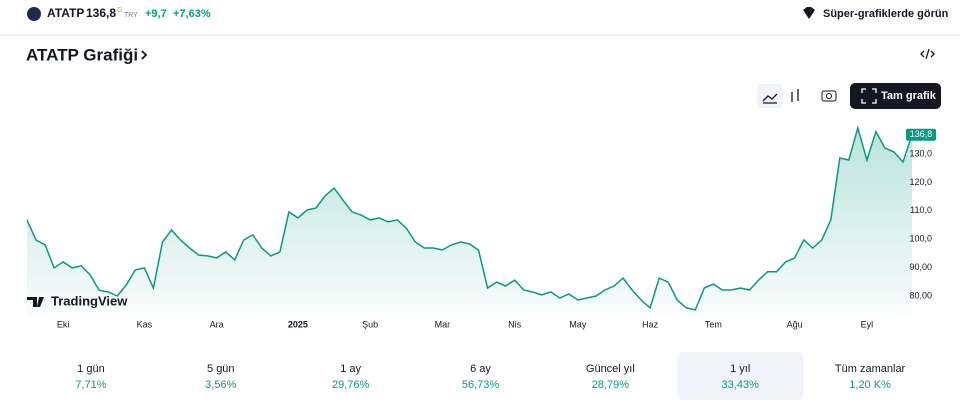 This screenshot has height=411, width=960. Describe the element at coordinates (144, 55) in the screenshot. I see `title-arrow` at that location.